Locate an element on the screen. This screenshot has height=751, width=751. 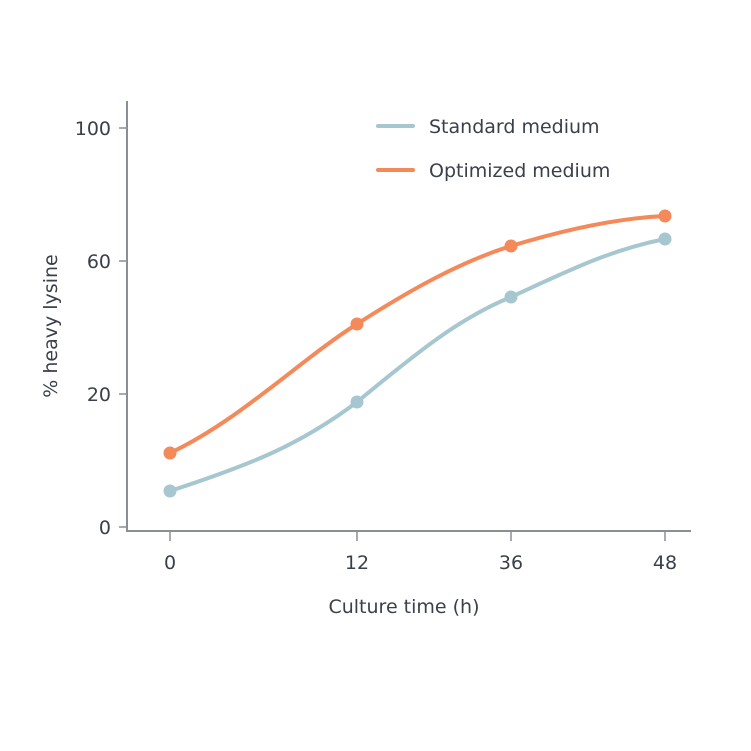
y-axis-ticks: 100 60 20 0 is located at coordinates (101, 328).